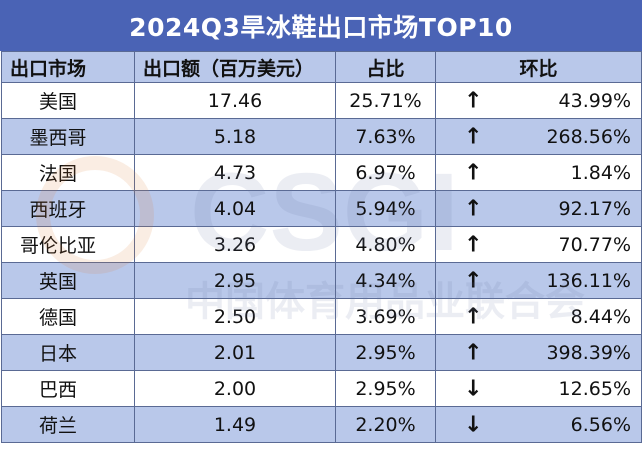 The height and width of the screenshot is (468, 642). I want to click on cell-export-value: 1.49, so click(235, 424).